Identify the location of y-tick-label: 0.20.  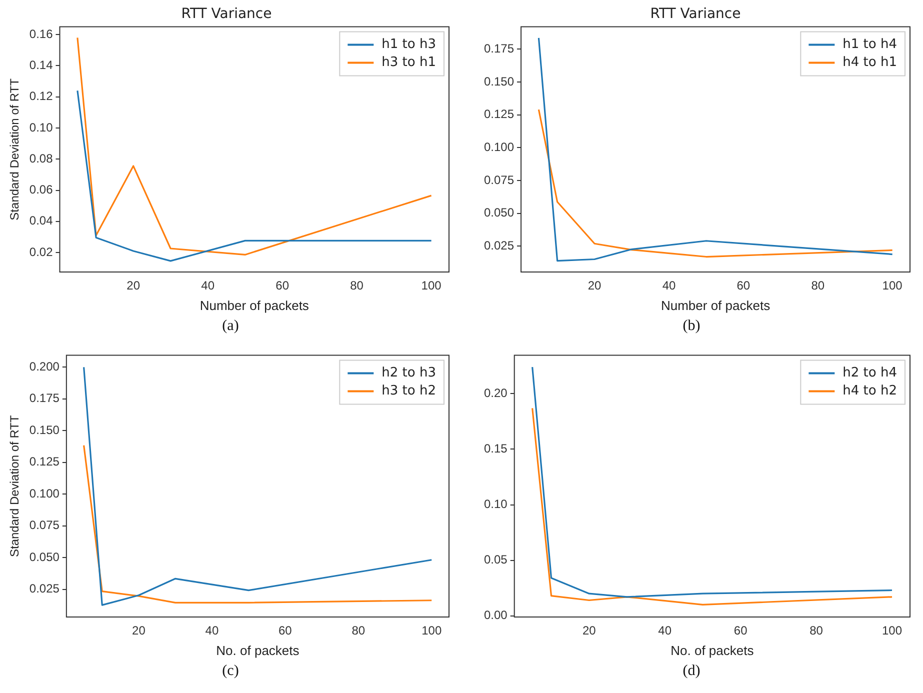
(496, 393).